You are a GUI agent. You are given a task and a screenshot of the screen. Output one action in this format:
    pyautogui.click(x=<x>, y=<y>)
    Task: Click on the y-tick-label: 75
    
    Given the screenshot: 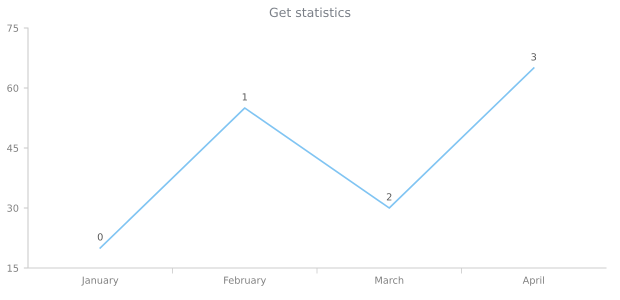 What is the action you would take?
    pyautogui.click(x=12, y=28)
    